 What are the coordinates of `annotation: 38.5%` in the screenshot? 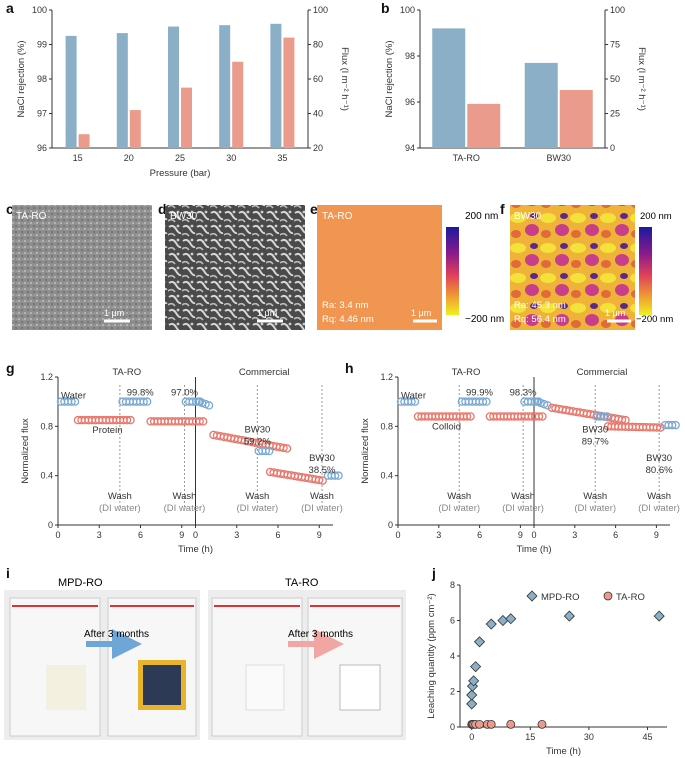 It's located at (322, 470).